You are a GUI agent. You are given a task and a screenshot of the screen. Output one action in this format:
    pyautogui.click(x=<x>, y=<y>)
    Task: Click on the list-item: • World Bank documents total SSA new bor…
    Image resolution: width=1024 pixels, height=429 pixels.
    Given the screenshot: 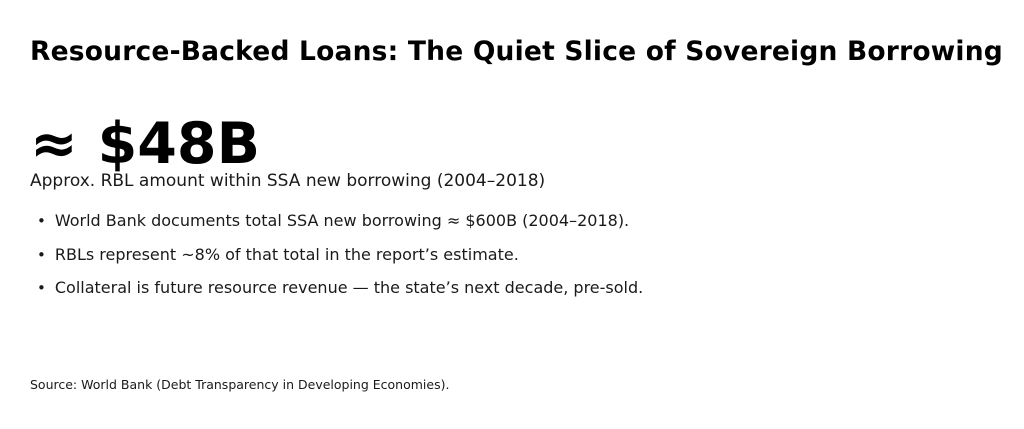 What is the action you would take?
    pyautogui.click(x=340, y=221)
    